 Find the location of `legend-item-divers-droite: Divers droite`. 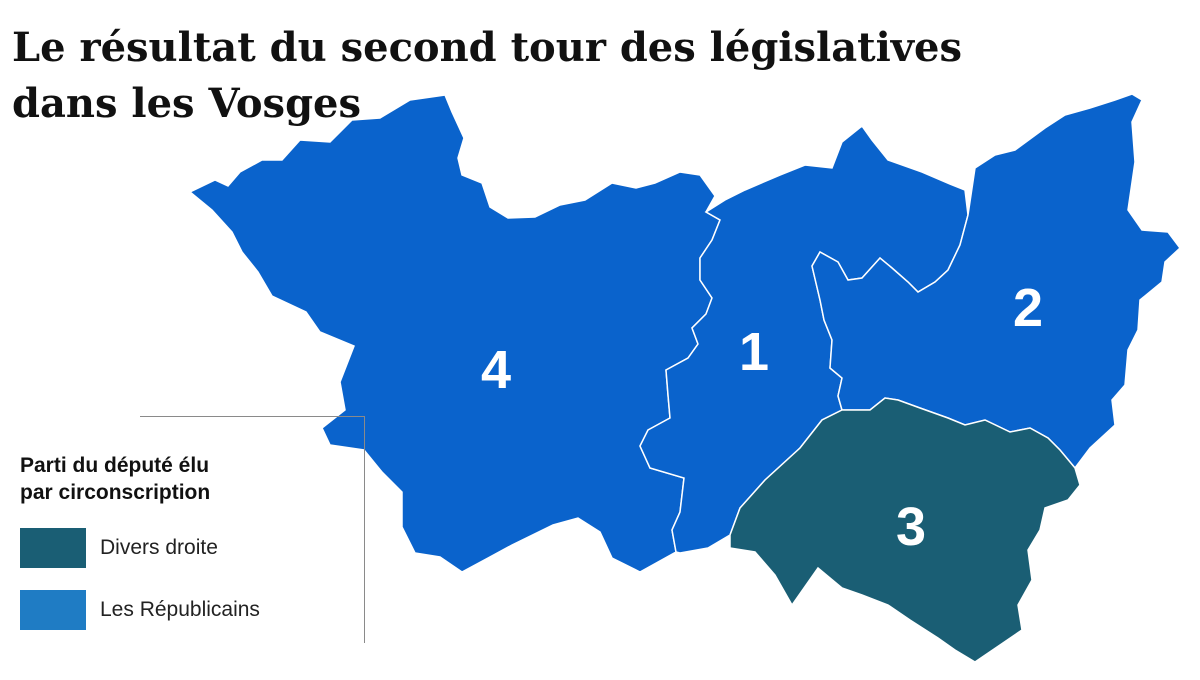

legend-item-divers-droite: Divers droite is located at coordinates (185, 548).